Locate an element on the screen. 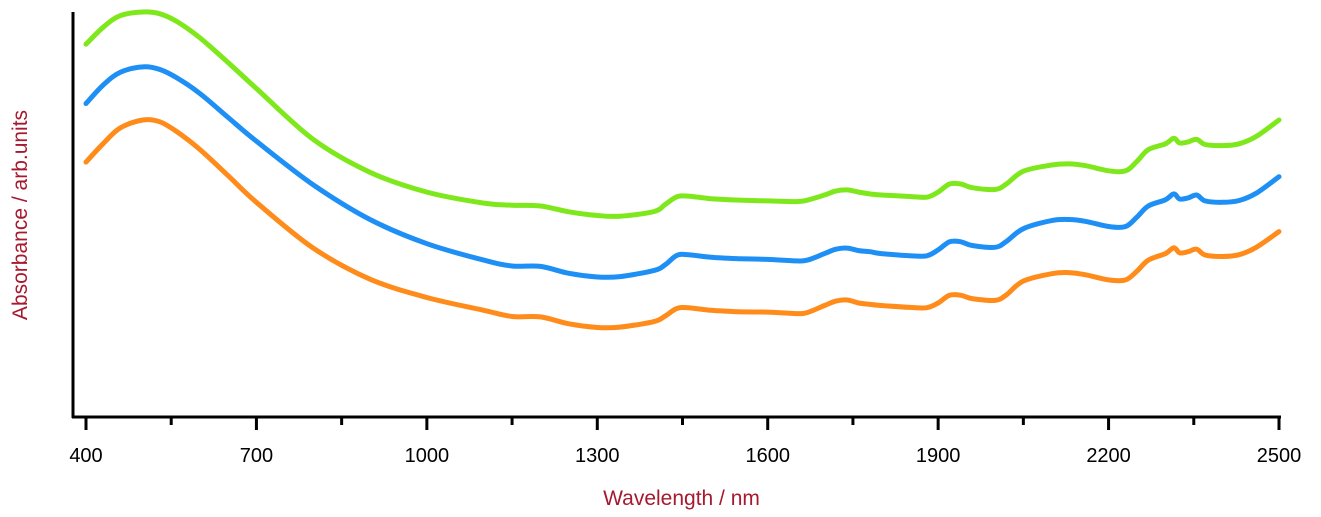 This screenshot has width=1321, height=517. y-axis-title: Absorbance / arb.units is located at coordinates (20, 215).